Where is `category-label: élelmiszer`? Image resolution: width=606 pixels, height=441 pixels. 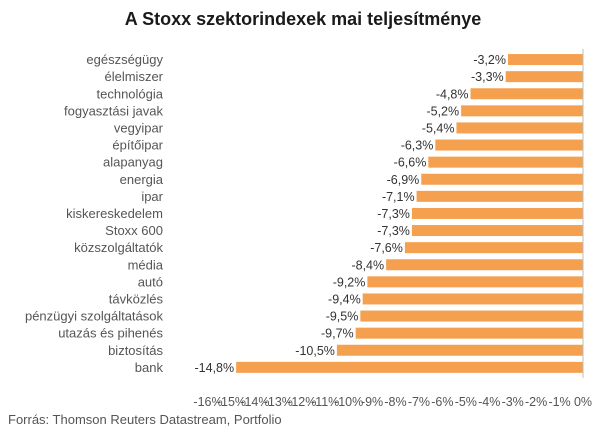
category-label: élelmiszer is located at coordinates (133, 76).